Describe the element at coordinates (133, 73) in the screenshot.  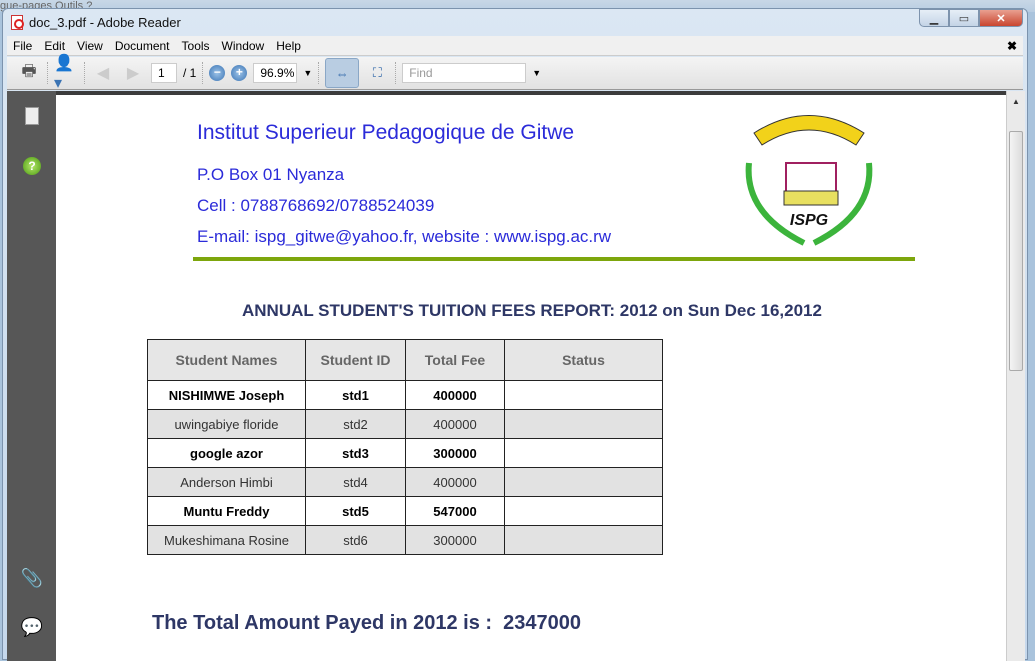
I see `next-page-icon: ▶` at that location.